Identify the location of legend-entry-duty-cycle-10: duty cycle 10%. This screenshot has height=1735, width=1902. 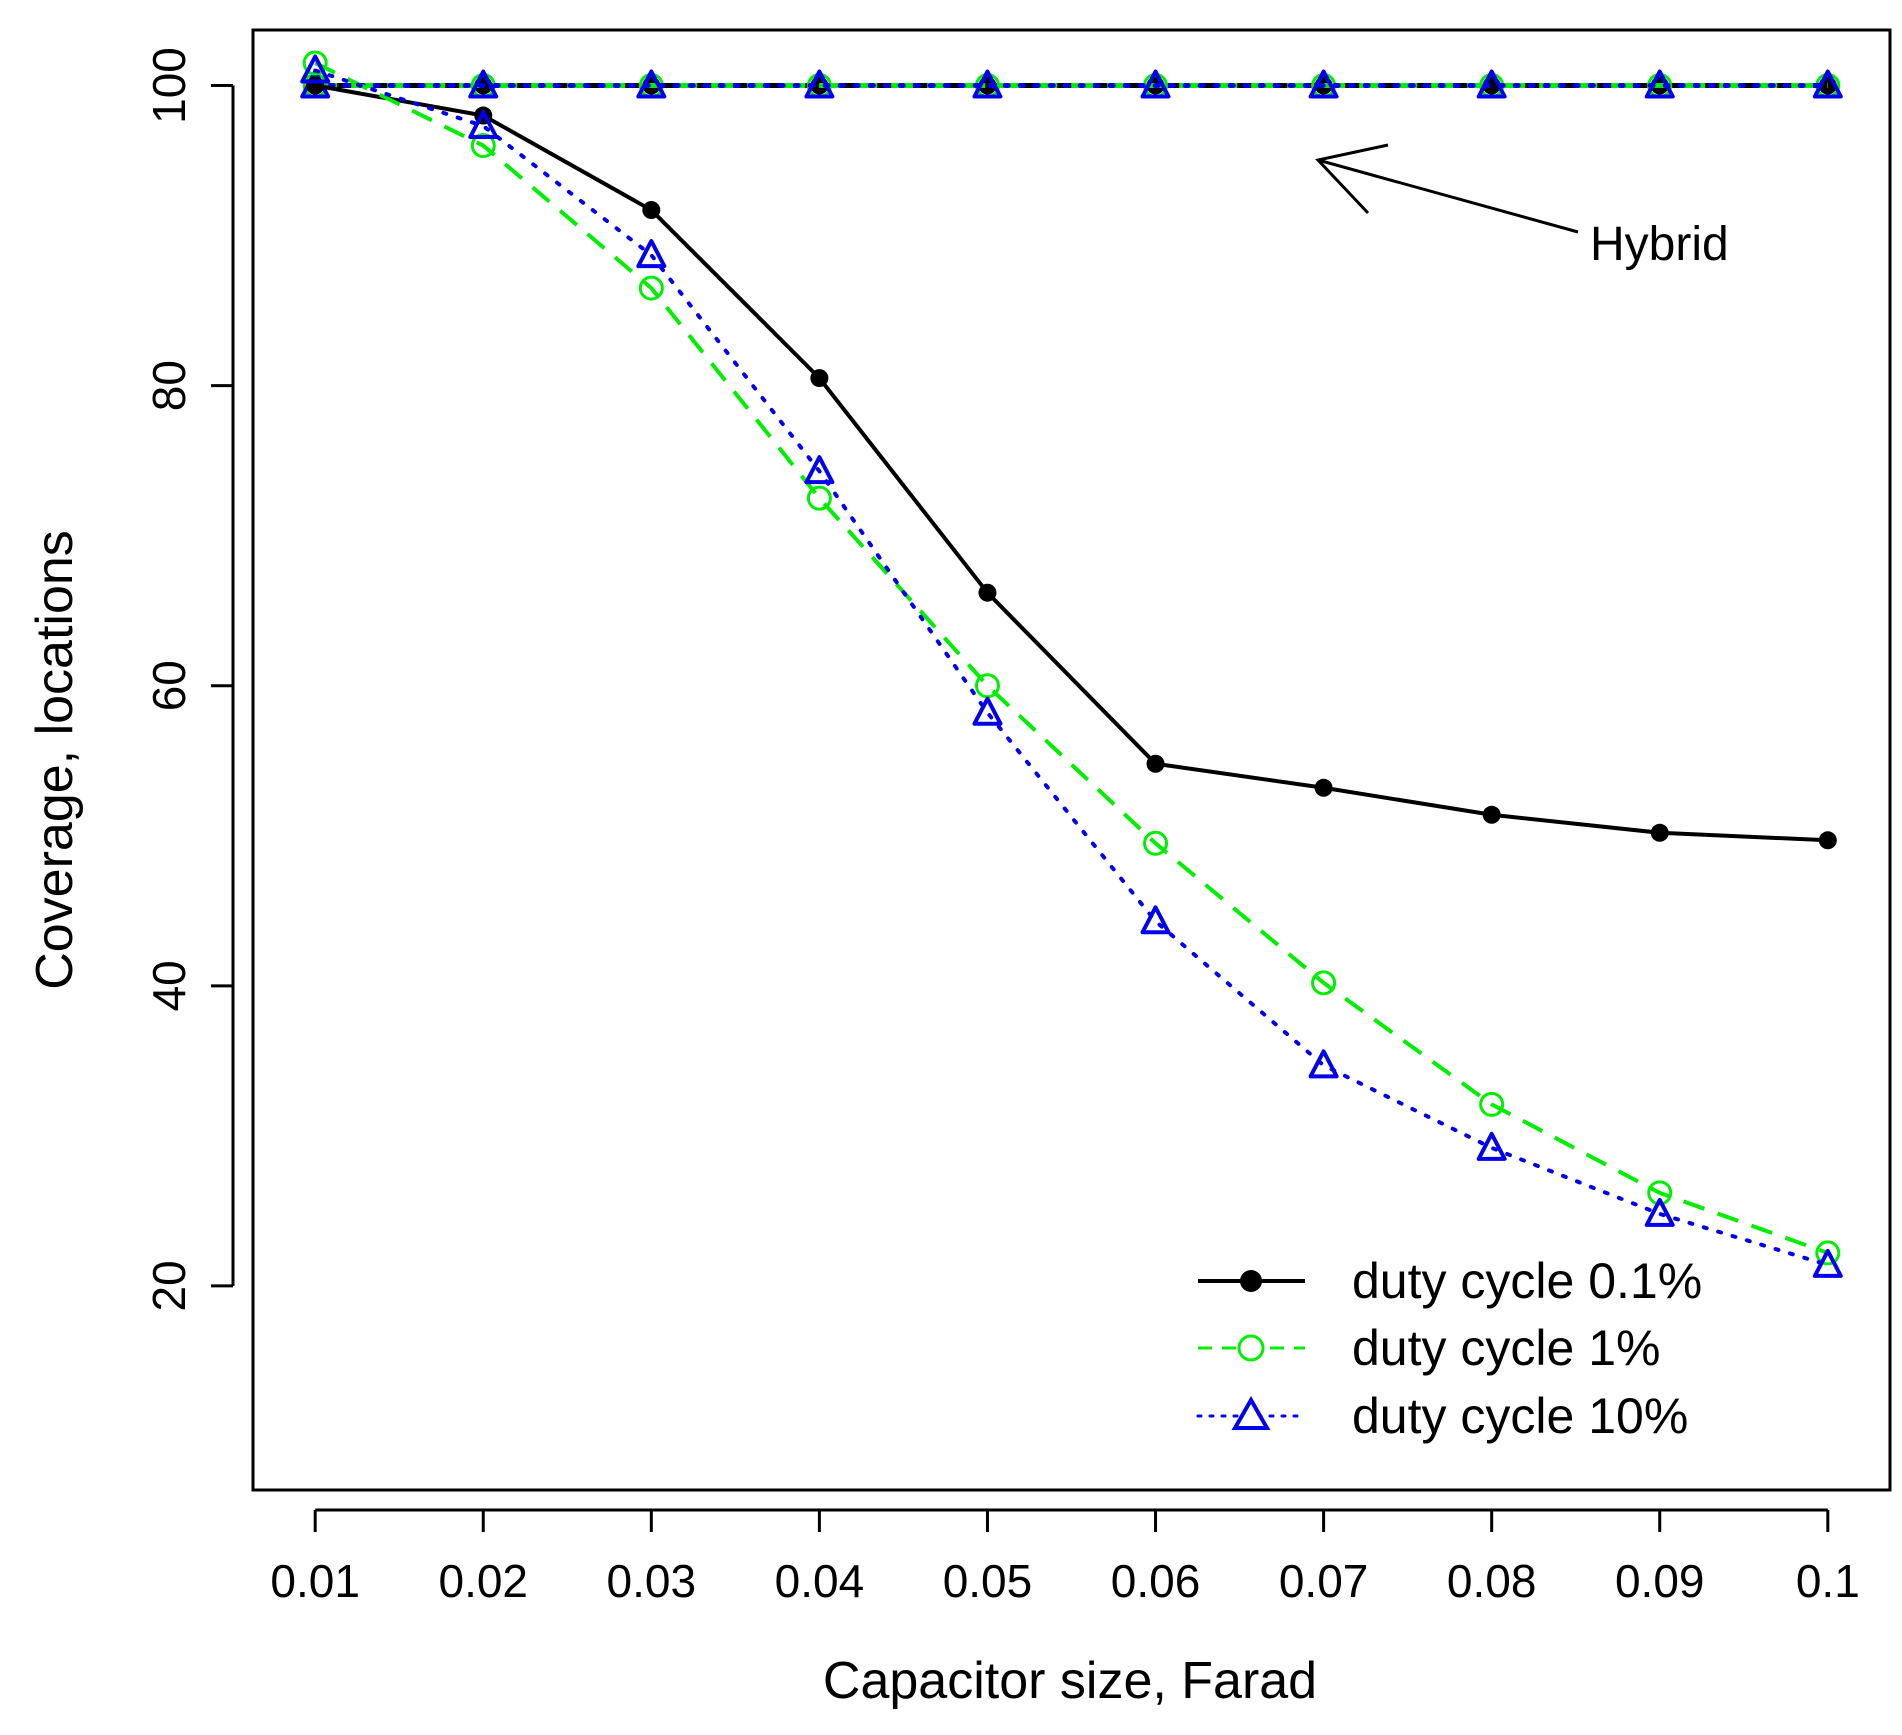
(1442, 1416).